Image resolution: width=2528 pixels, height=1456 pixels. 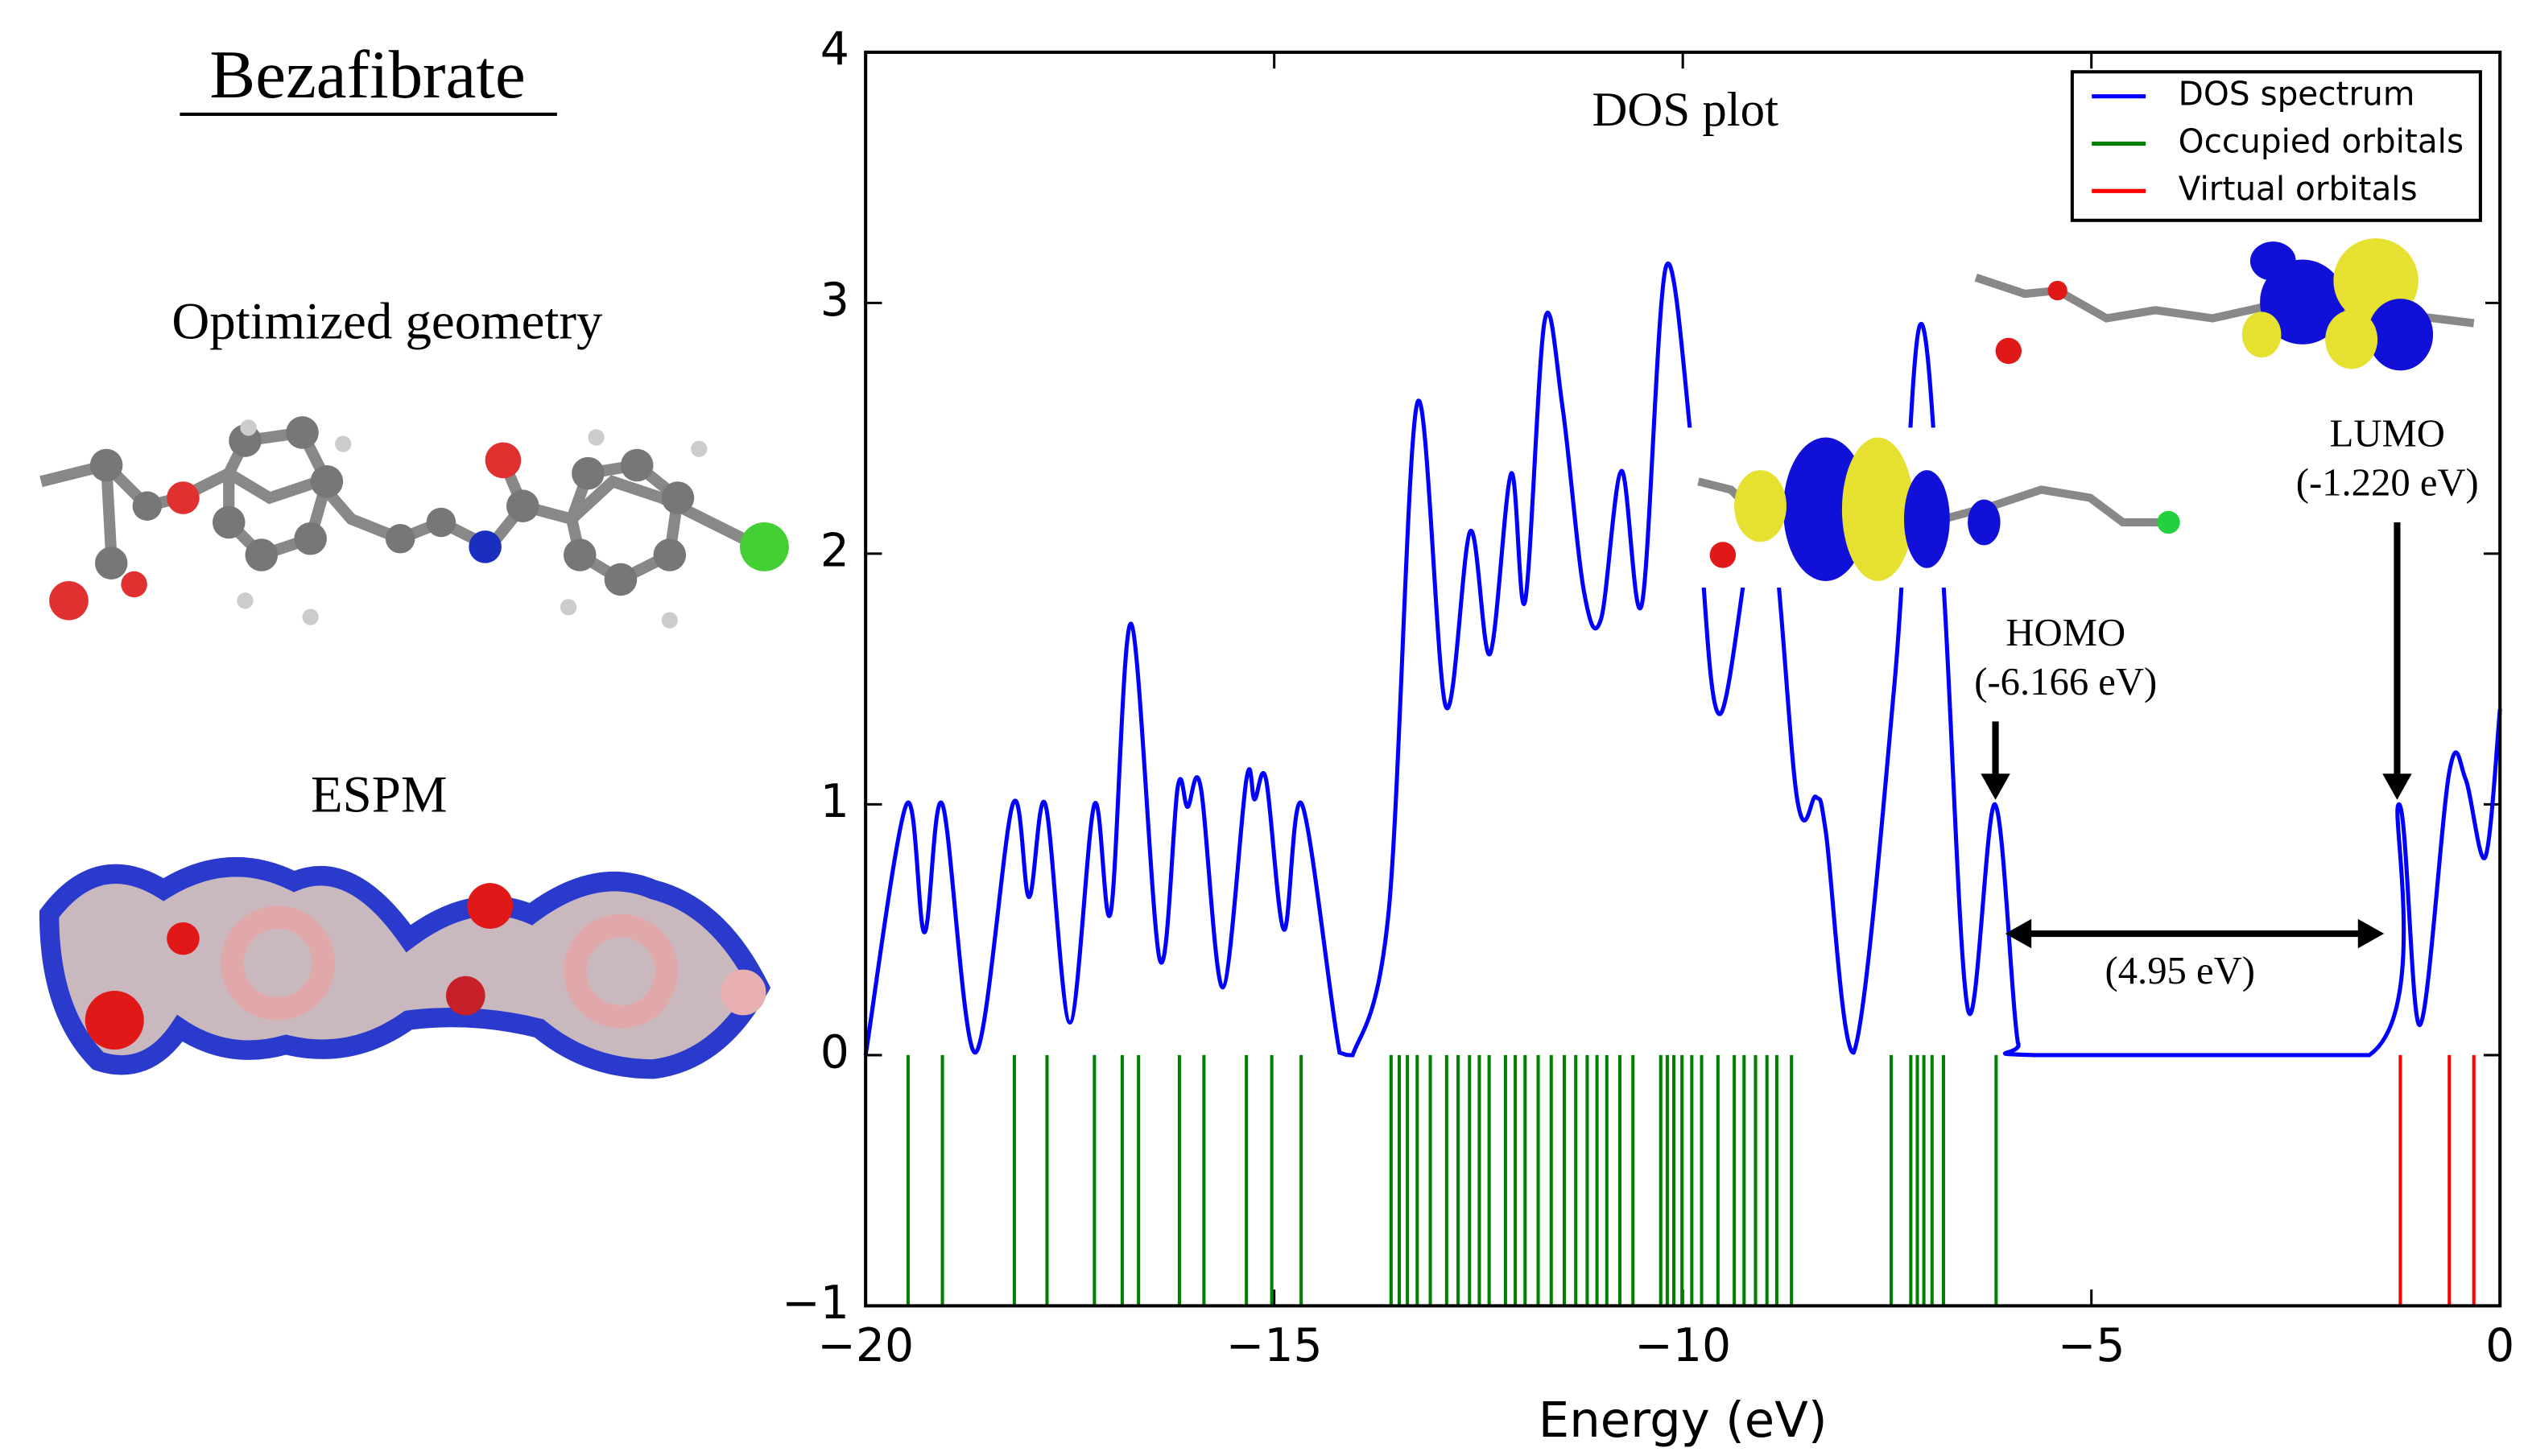 I want to click on lumo-energy: (-1.220 eV), so click(x=2387, y=483).